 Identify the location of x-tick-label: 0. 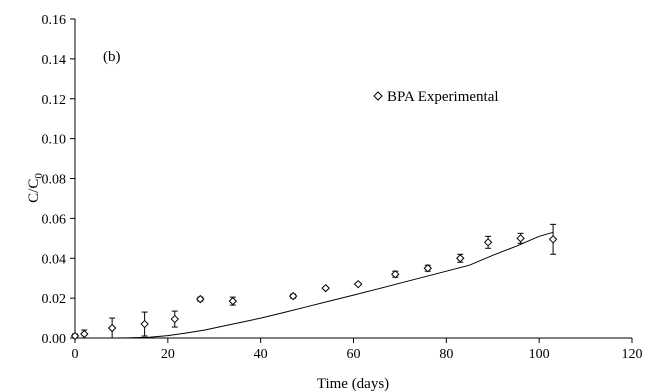
(75, 354).